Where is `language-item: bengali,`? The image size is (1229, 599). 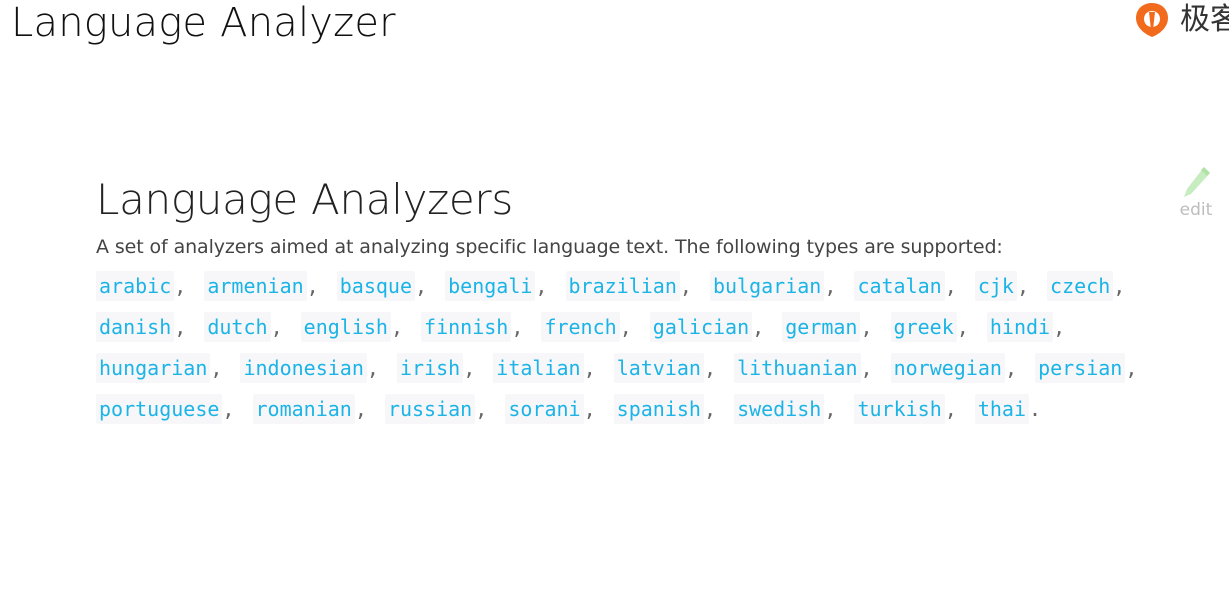
language-item: bengali, is located at coordinates (499, 286).